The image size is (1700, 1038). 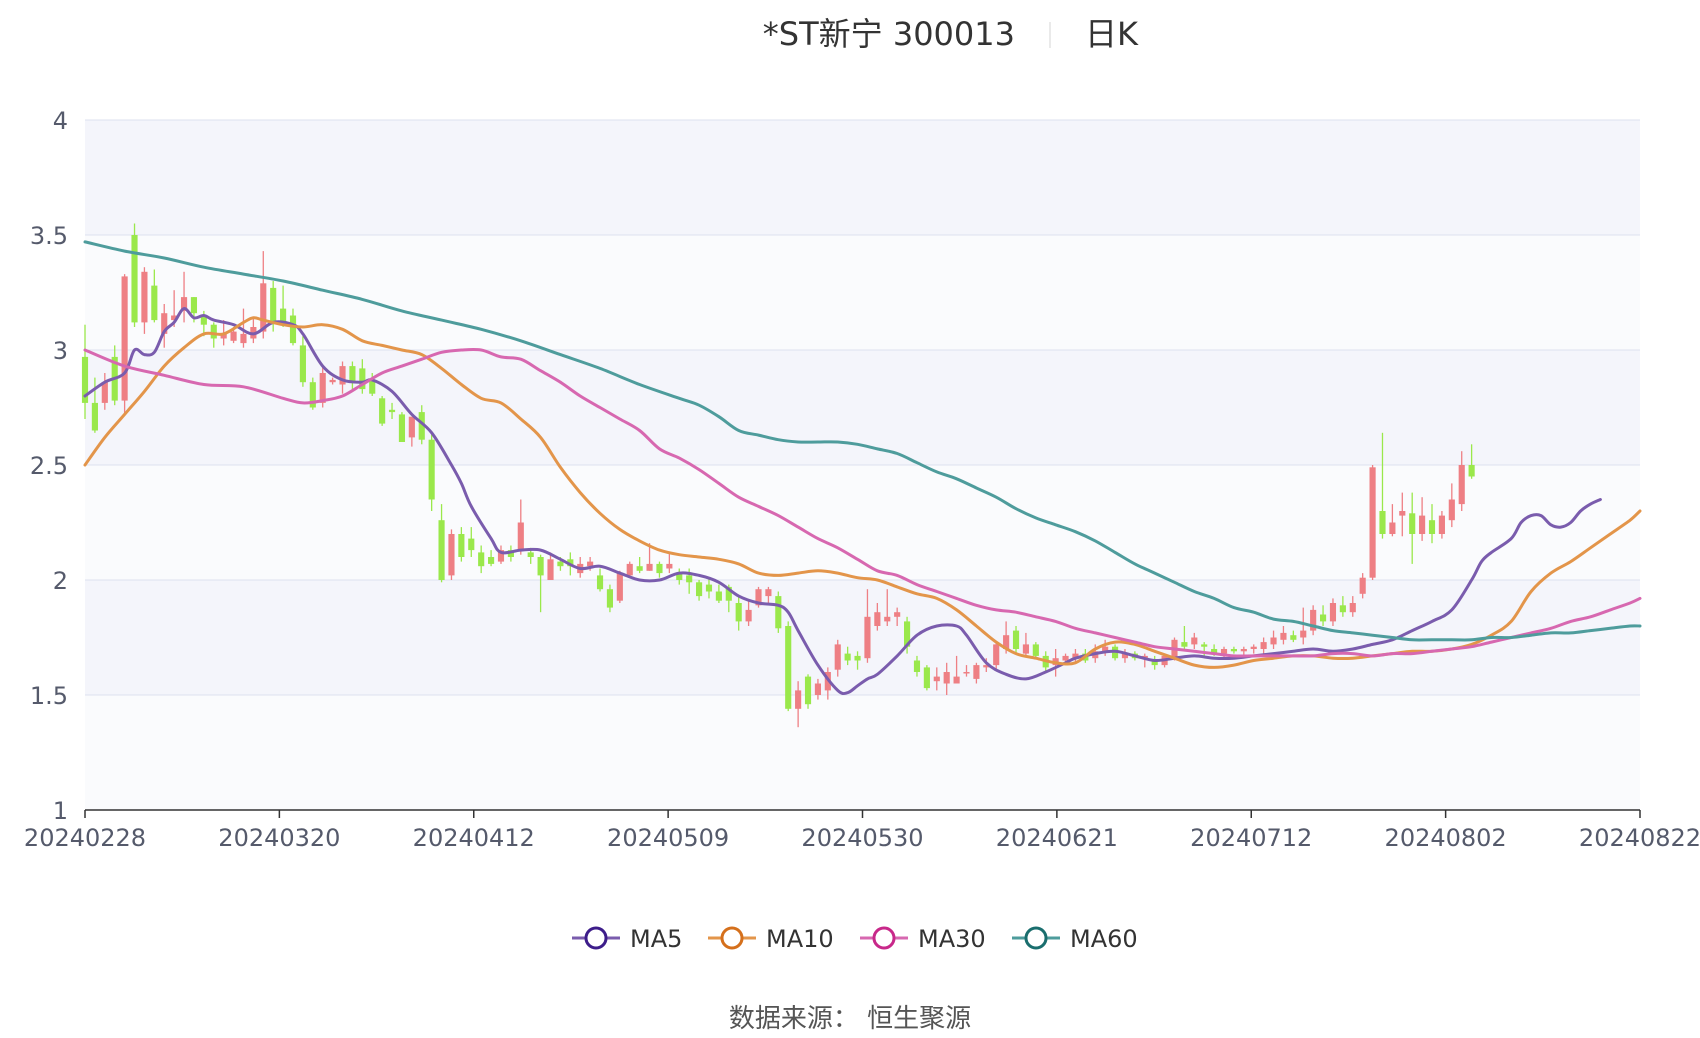 What do you see at coordinates (952, 939) in the screenshot?
I see `legend-label: MA30` at bounding box center [952, 939].